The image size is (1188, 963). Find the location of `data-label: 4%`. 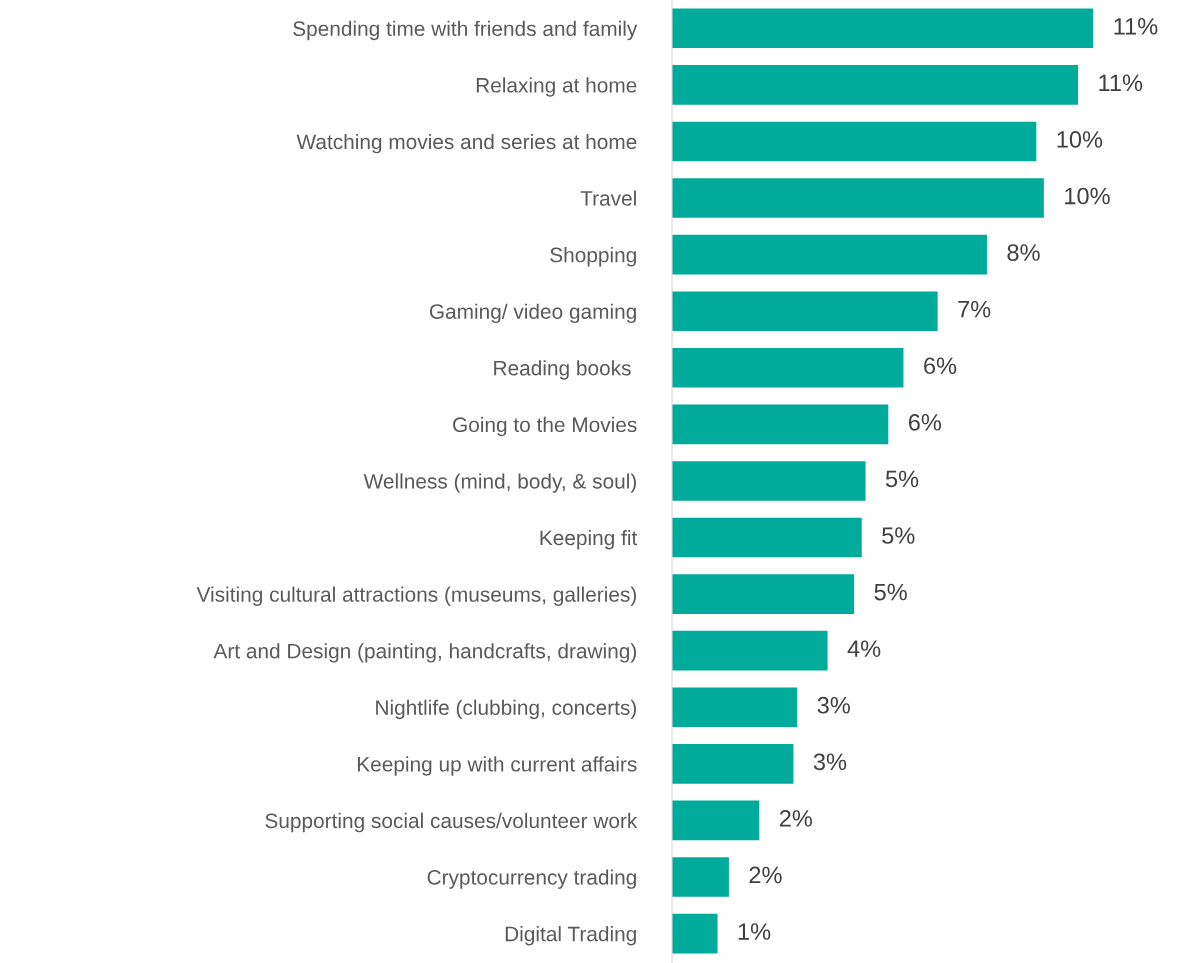

data-label: 4% is located at coordinates (864, 648).